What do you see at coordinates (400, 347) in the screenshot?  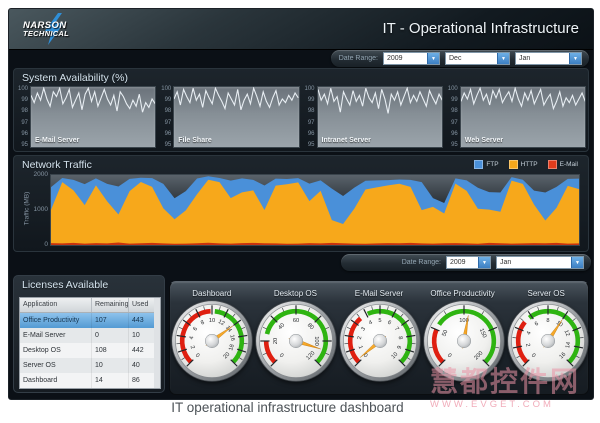 I see `svg-text: 9` at bounding box center [400, 347].